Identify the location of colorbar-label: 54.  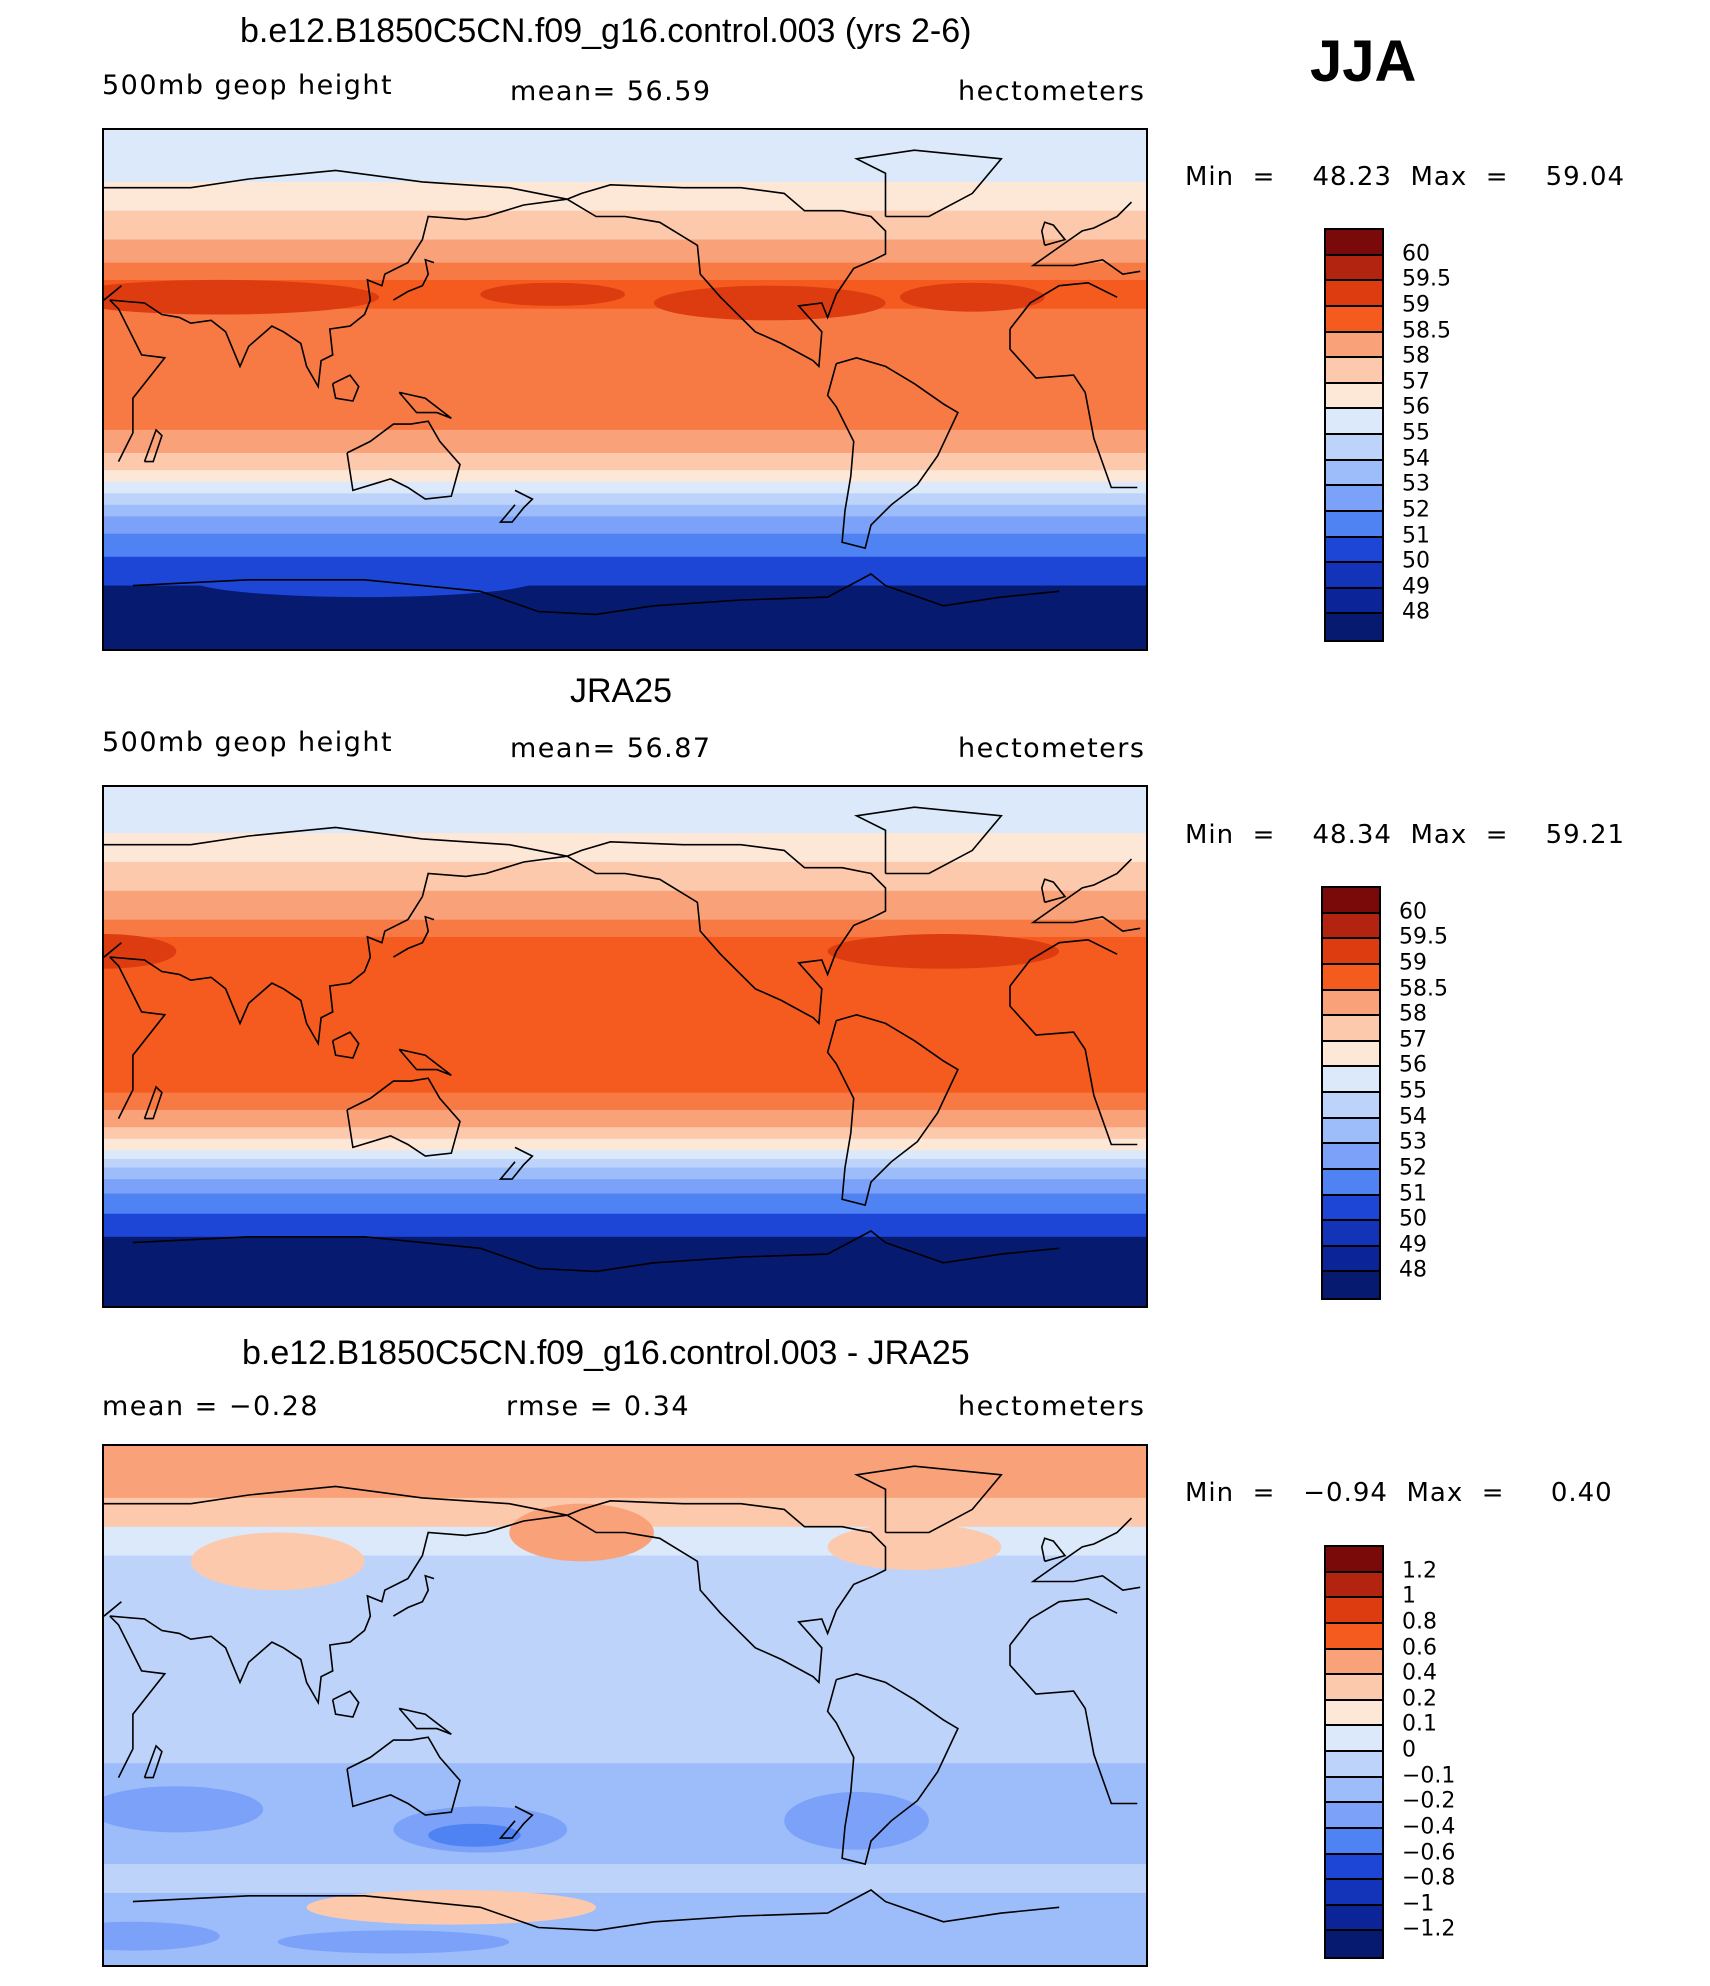
(1413, 1117).